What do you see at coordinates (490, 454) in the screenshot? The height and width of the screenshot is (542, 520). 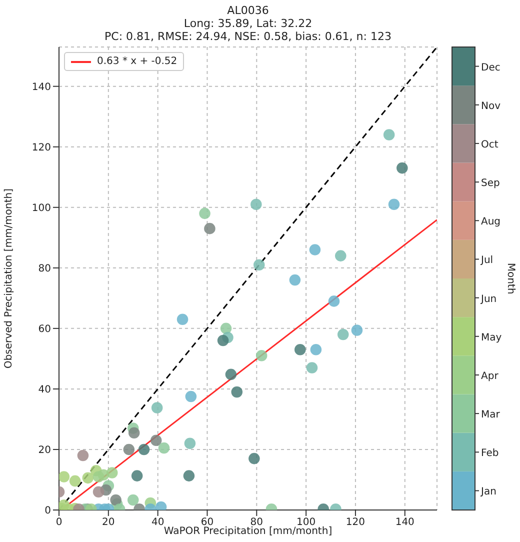 I see `color-bar-label: Feb` at bounding box center [490, 454].